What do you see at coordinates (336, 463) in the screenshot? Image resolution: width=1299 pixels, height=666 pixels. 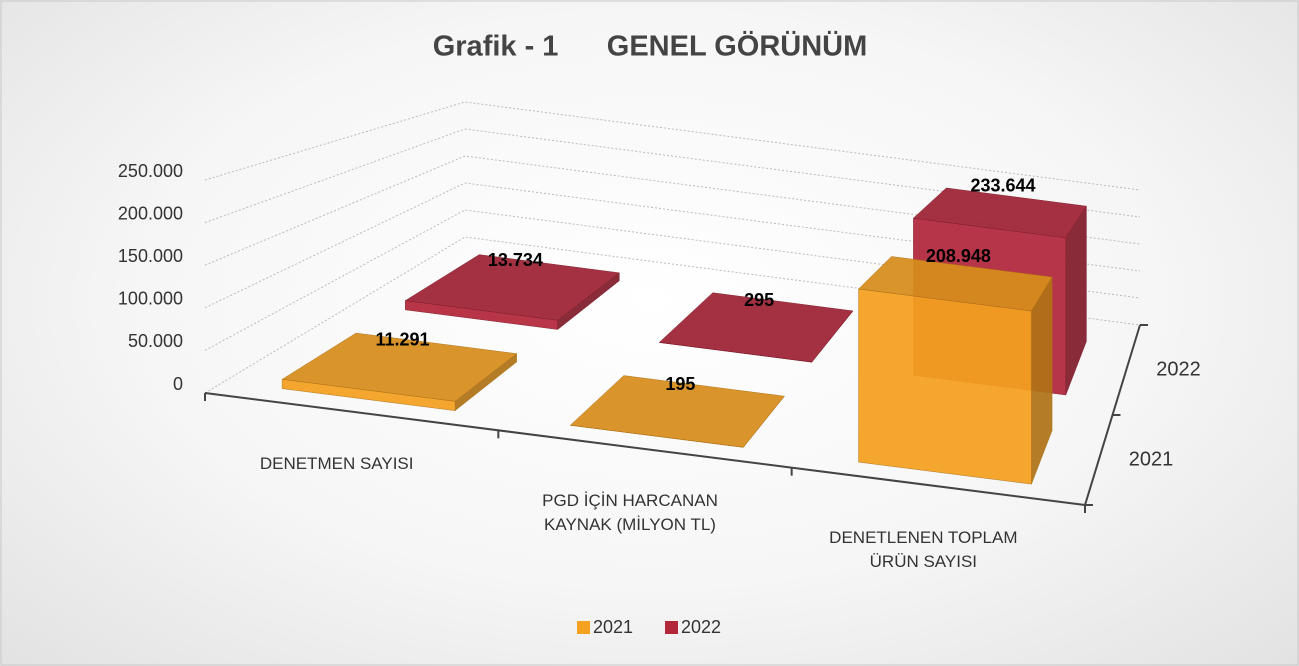 I see `x-tick-label: DENETMEN SAYISI` at bounding box center [336, 463].